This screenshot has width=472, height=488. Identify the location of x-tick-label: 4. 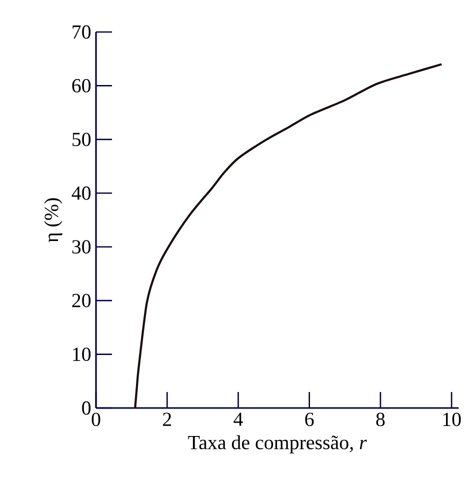
(238, 419).